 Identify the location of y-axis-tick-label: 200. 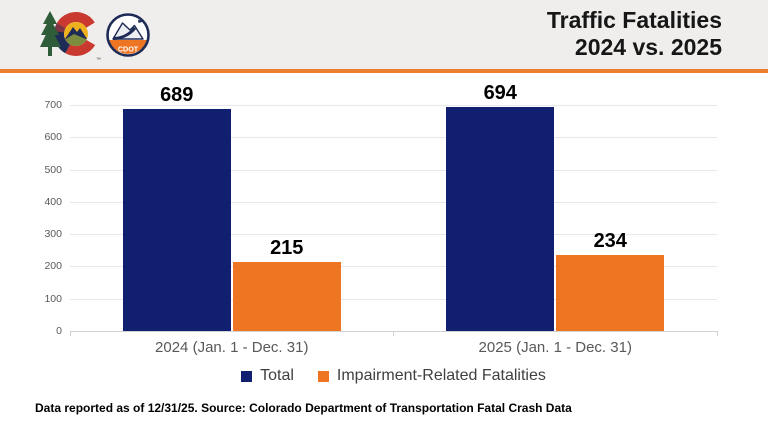
(53, 266).